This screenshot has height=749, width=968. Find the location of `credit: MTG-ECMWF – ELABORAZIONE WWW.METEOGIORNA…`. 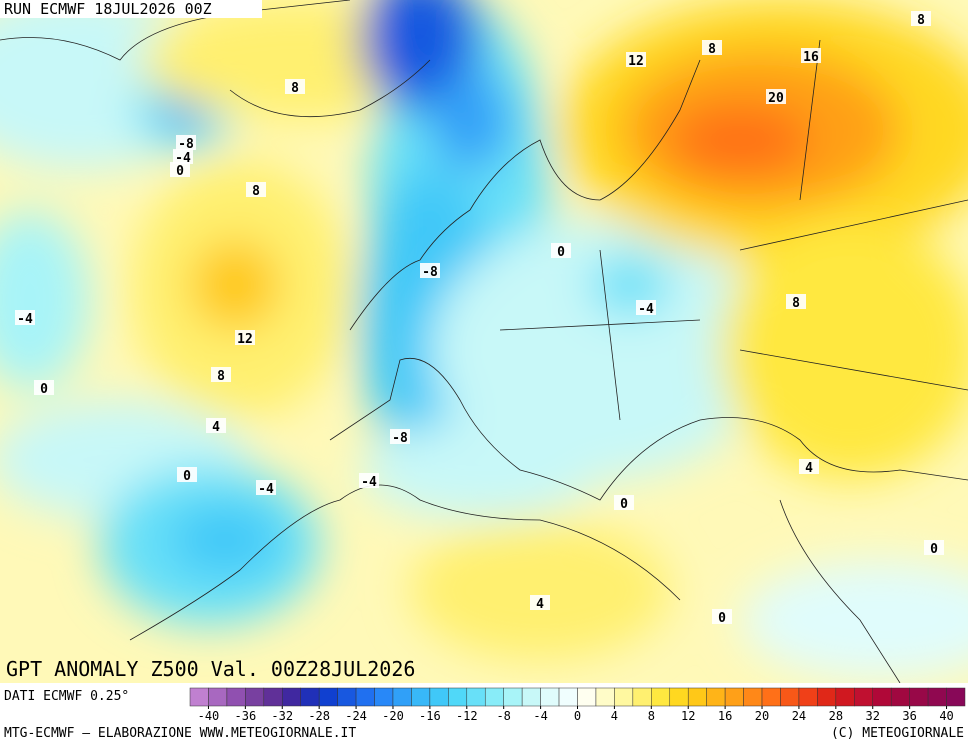

credit: MTG-ECMWF – ELABORAZIONE WWW.METEOGIORNA… is located at coordinates (180, 733).